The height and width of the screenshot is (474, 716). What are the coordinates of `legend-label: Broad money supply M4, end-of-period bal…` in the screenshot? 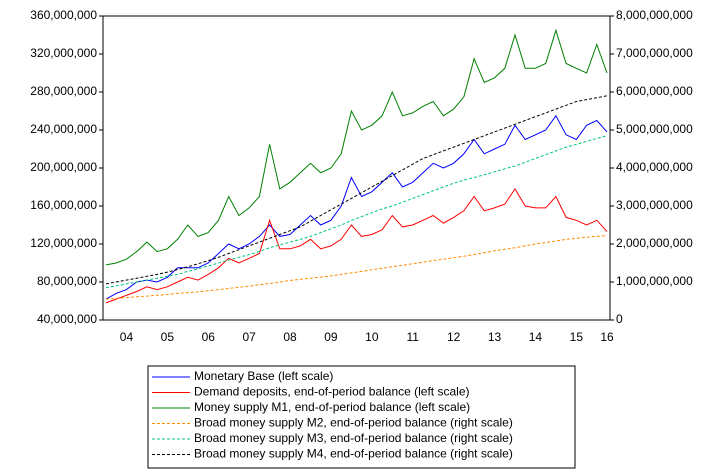 It's located at (353, 454).